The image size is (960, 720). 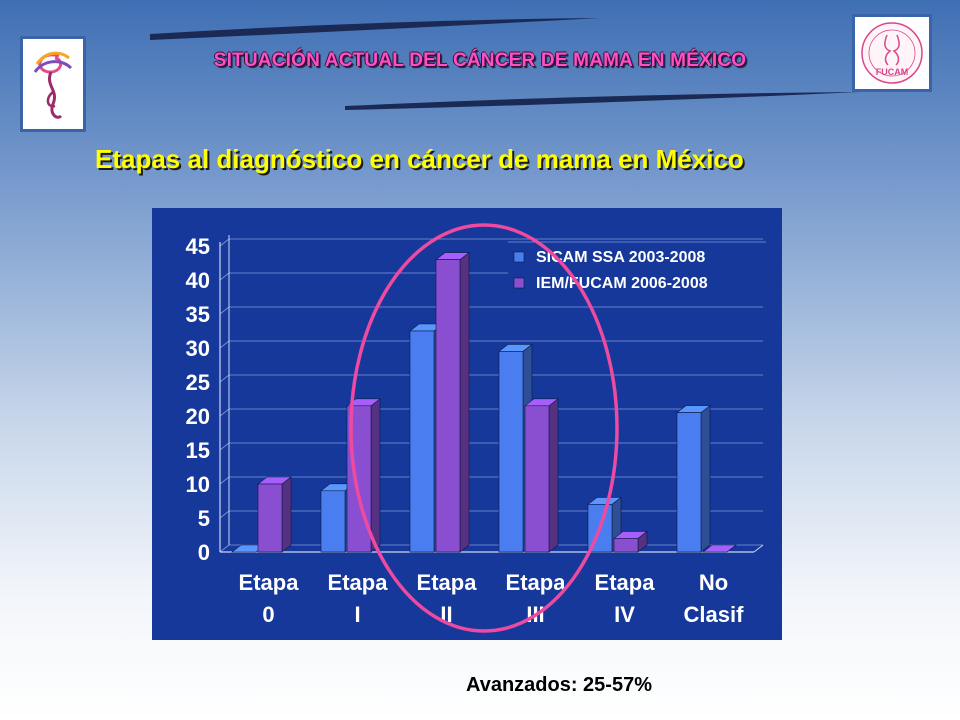 I want to click on y-tick-label: 40, so click(x=198, y=280).